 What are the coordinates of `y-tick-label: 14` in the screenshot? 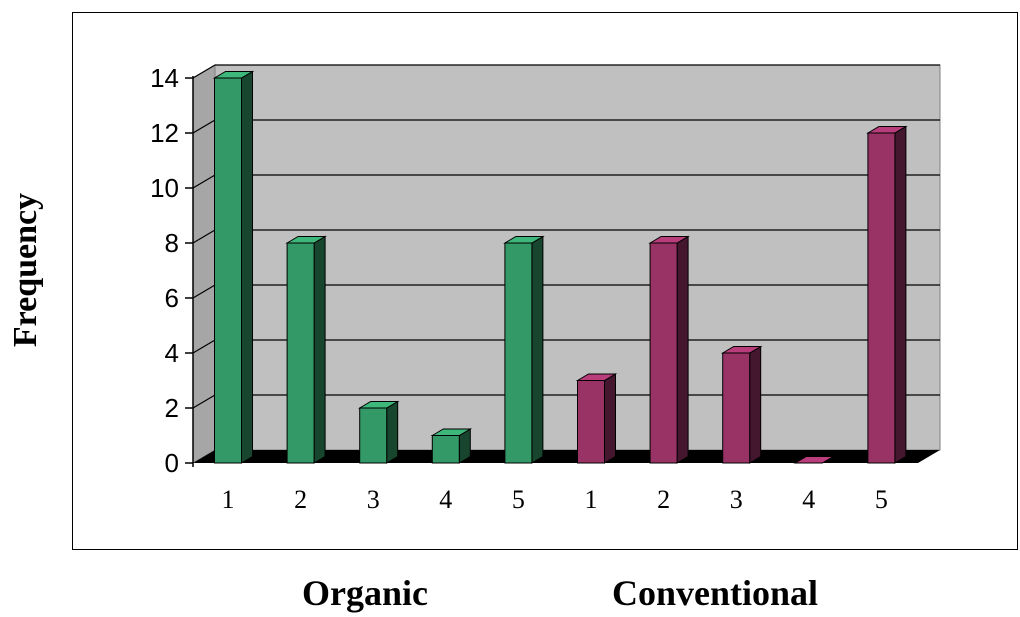 It's located at (164, 78).